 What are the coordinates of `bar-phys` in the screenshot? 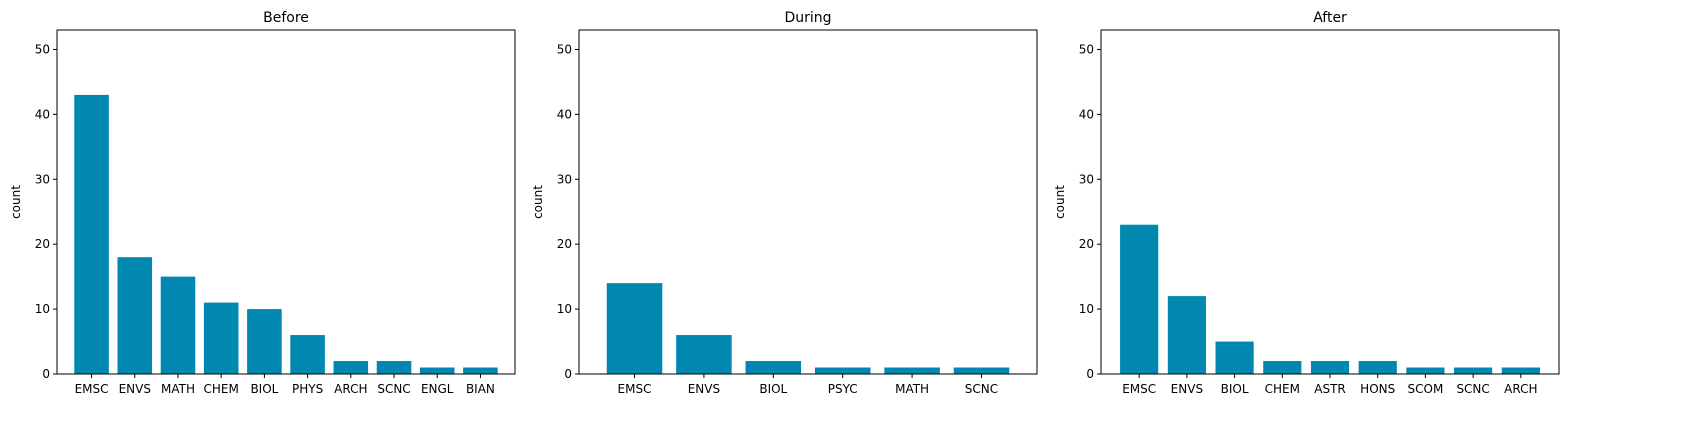 It's located at (307, 354).